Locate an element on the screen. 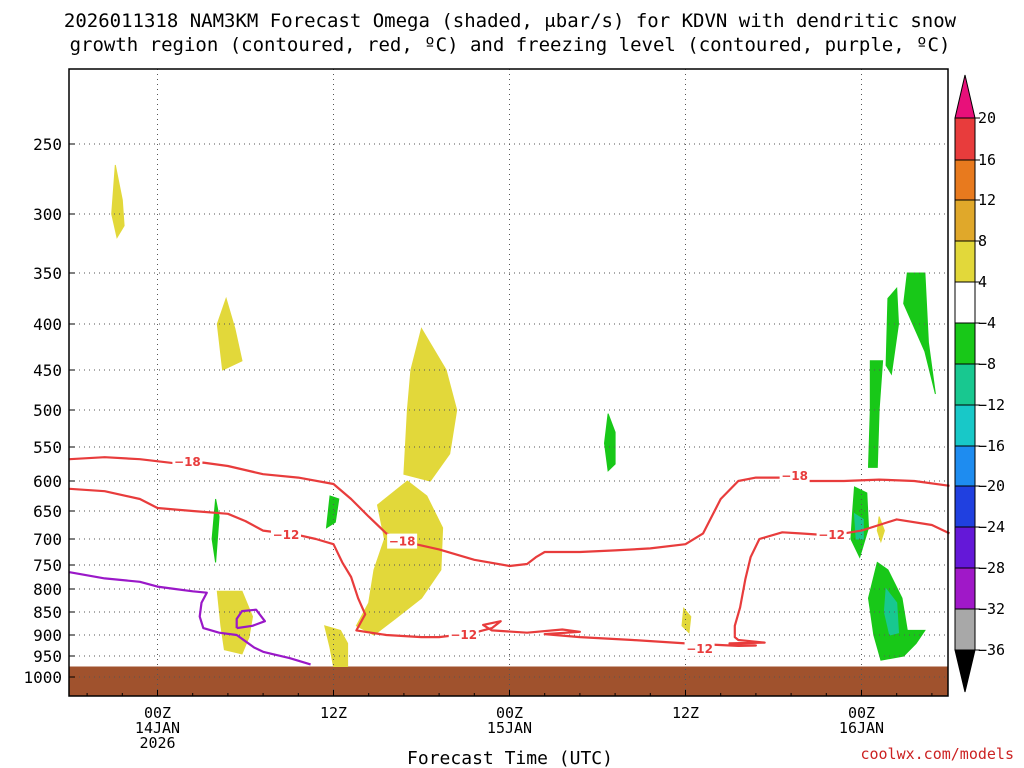 This screenshot has width=1024, height=768. y-tick-label: 800 is located at coordinates (47, 589).